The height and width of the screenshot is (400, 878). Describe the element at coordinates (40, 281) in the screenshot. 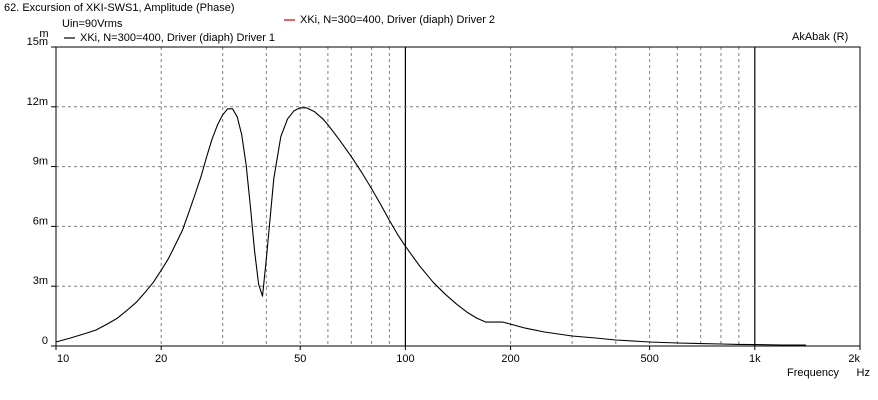

I see `y-tick-label: 3m` at that location.